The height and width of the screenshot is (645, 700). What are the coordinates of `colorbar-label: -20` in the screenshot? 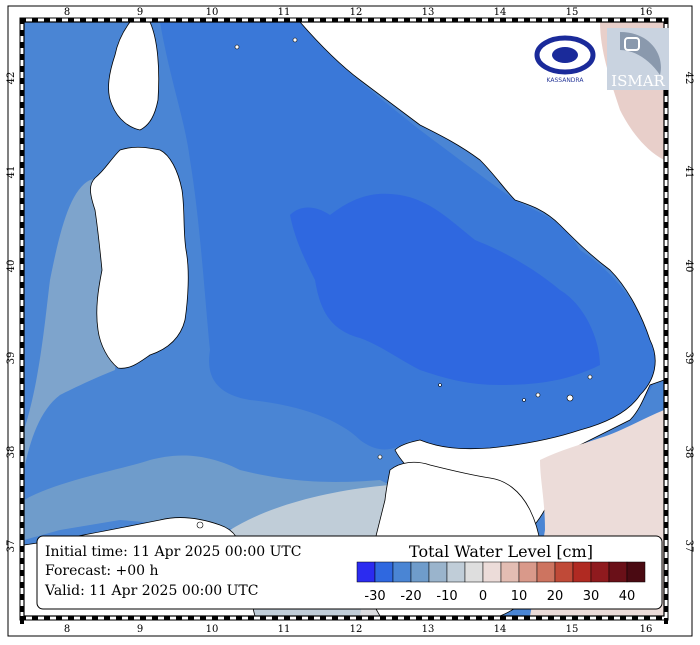 It's located at (410, 596).